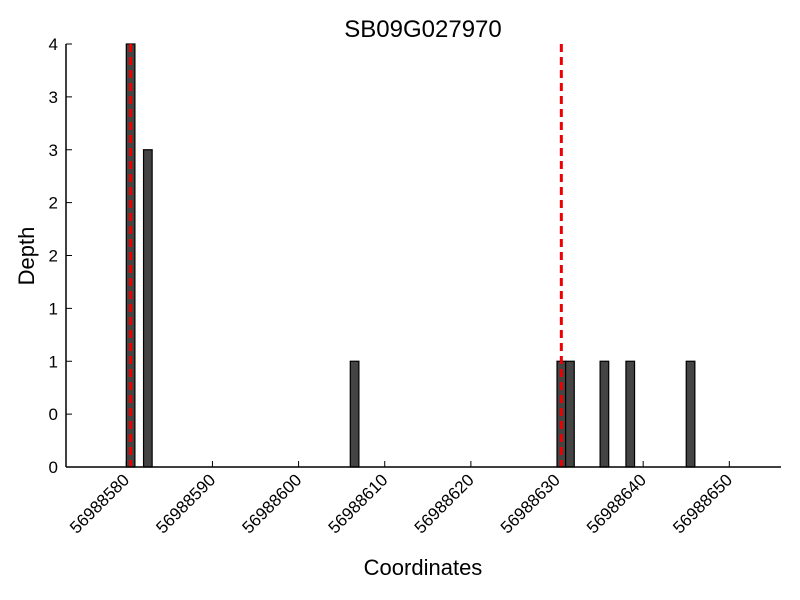 The height and width of the screenshot is (600, 800). I want to click on x-tick-label: 56988630, so click(530, 503).